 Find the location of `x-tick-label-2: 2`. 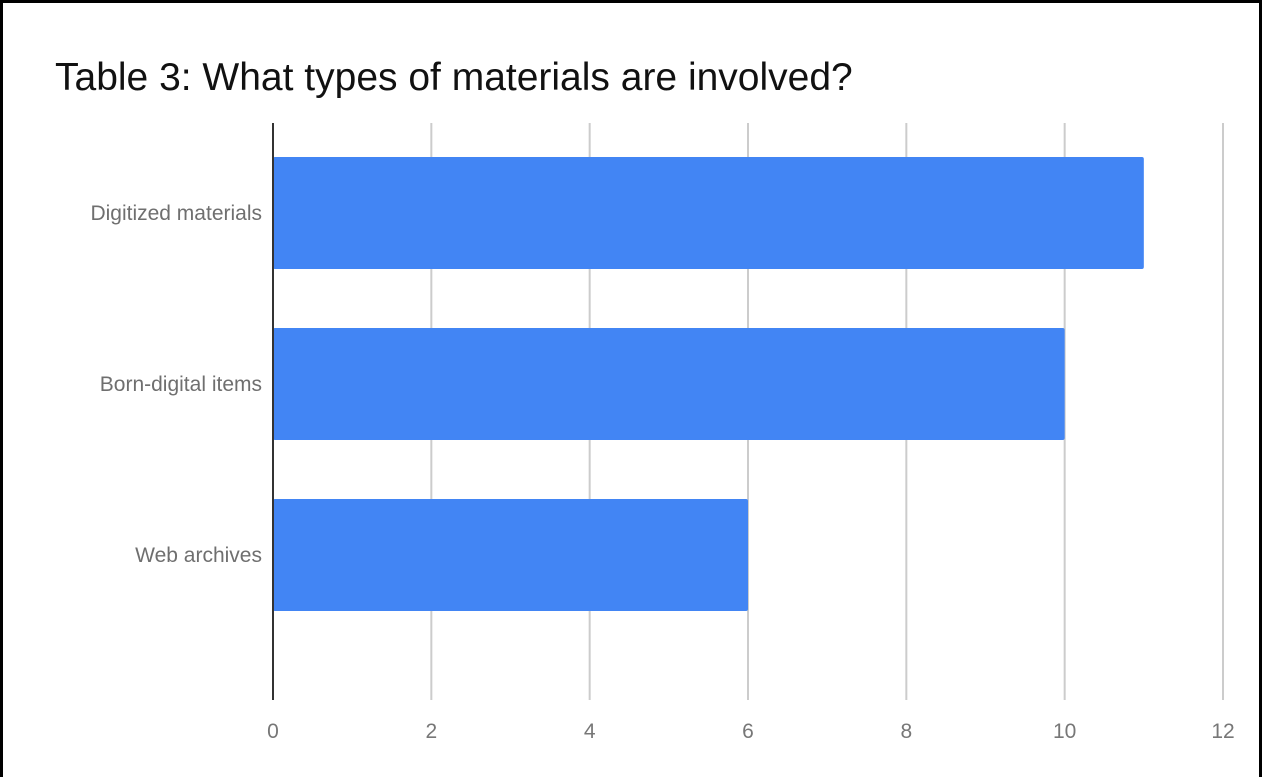

x-tick-label-2: 2 is located at coordinates (431, 731).